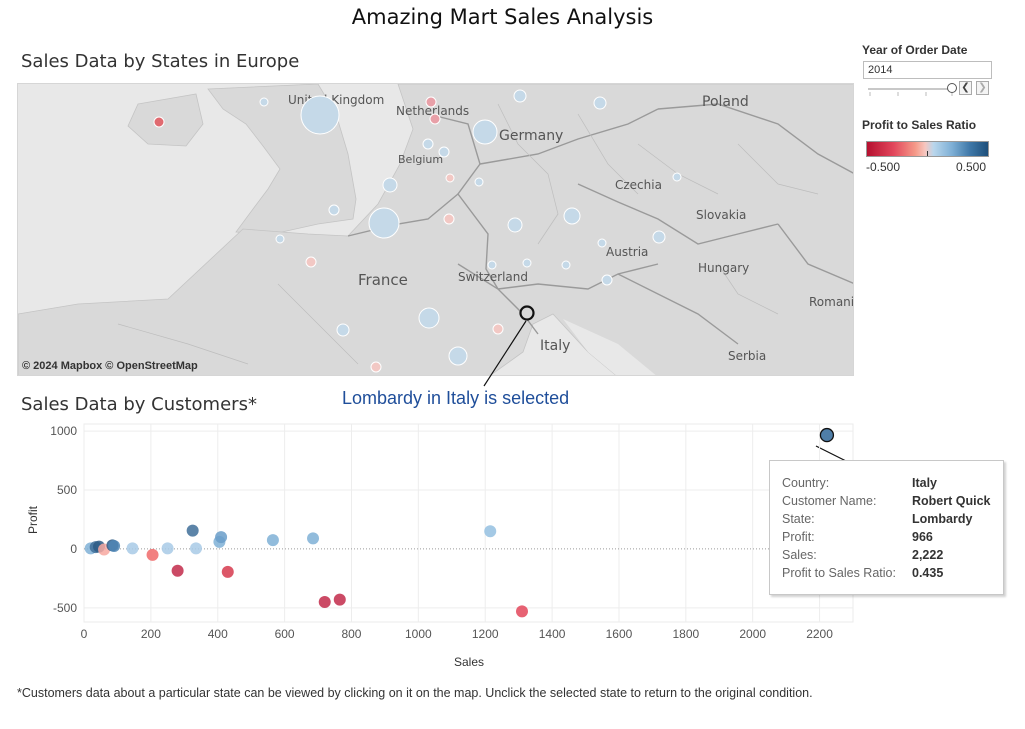 This screenshot has width=1025, height=729. What do you see at coordinates (552, 634) in the screenshot?
I see `x-tick-label: 1400` at bounding box center [552, 634].